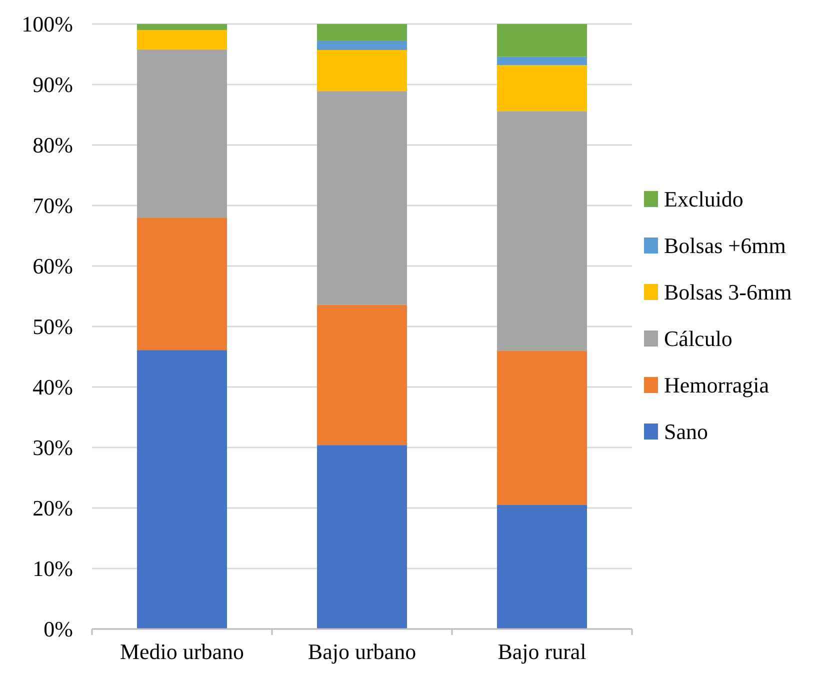 The height and width of the screenshot is (676, 822). What do you see at coordinates (52, 508) in the screenshot?
I see `y-tick-label: 20%` at bounding box center [52, 508].